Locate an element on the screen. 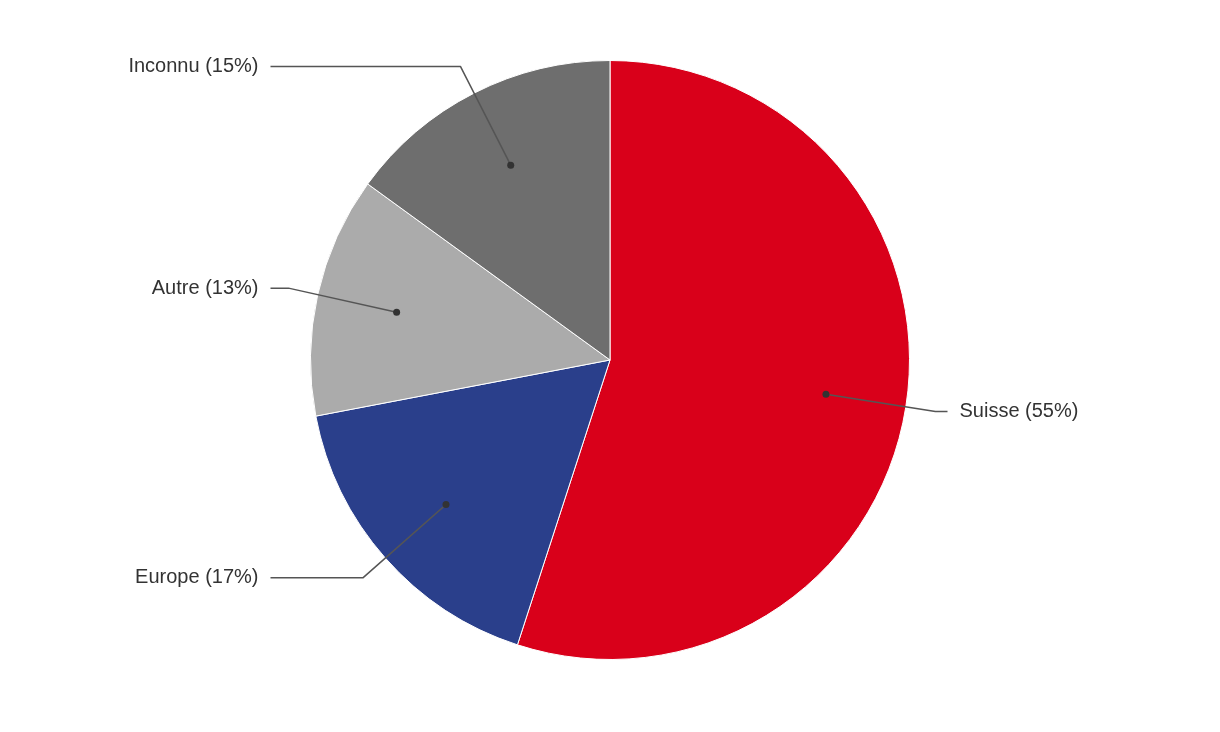 The height and width of the screenshot is (732, 1220). slice-label: Europe (17%) is located at coordinates (197, 576).